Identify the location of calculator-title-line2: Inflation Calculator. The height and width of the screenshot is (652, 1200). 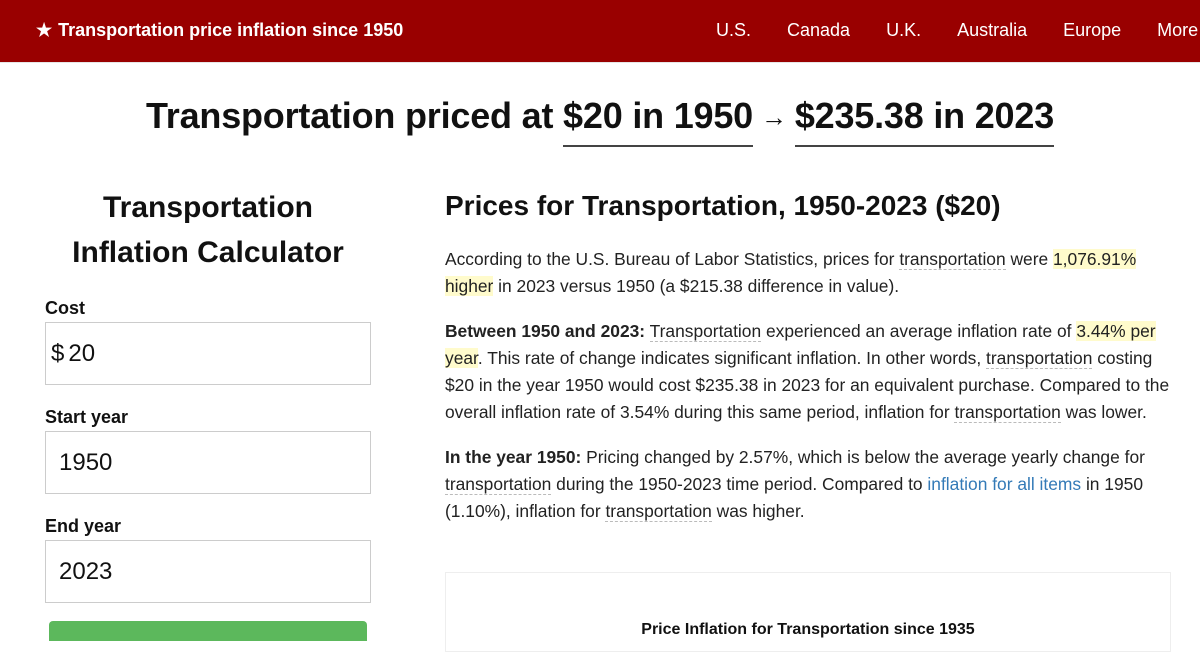
(208, 252).